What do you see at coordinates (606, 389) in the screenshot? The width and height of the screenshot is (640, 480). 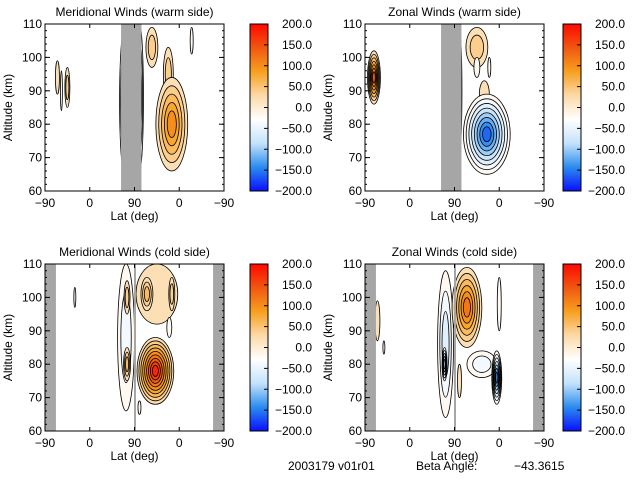 I see `colorbar-tick-label: −100.0` at bounding box center [606, 389].